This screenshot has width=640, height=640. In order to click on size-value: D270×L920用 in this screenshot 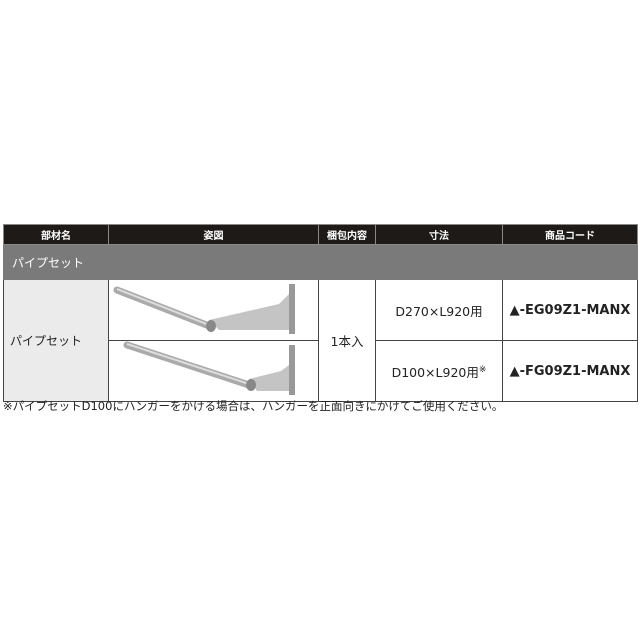, I will do `click(439, 311)`.